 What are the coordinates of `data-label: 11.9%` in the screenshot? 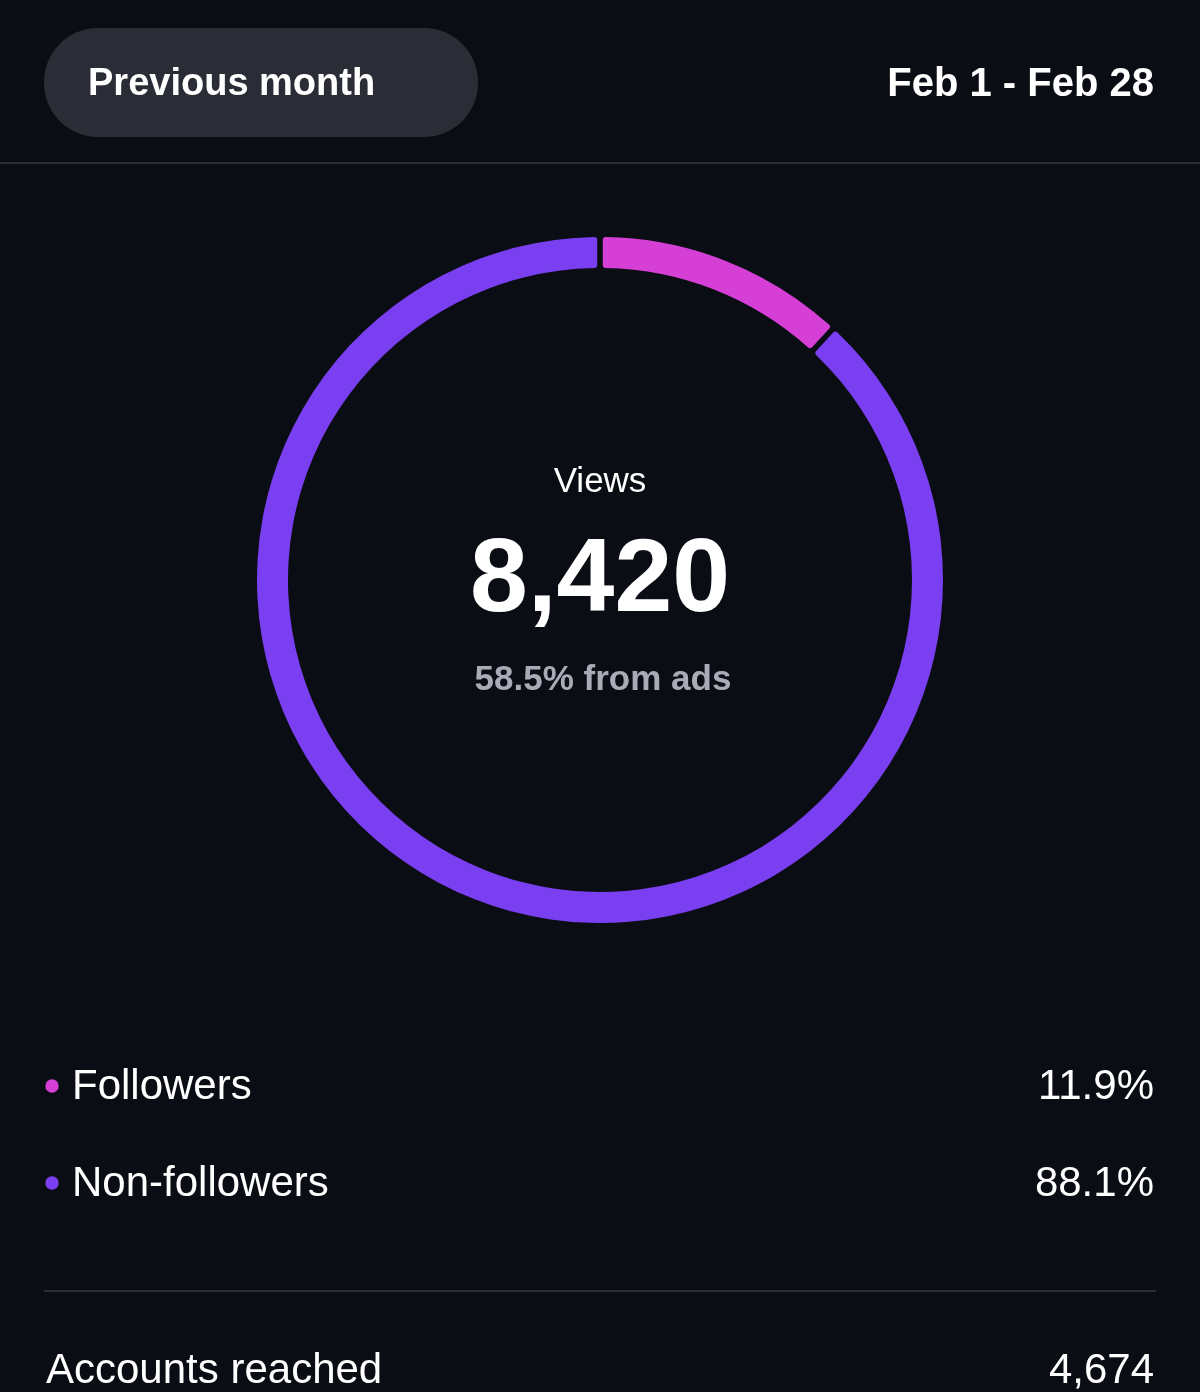 It's located at (1096, 1084).